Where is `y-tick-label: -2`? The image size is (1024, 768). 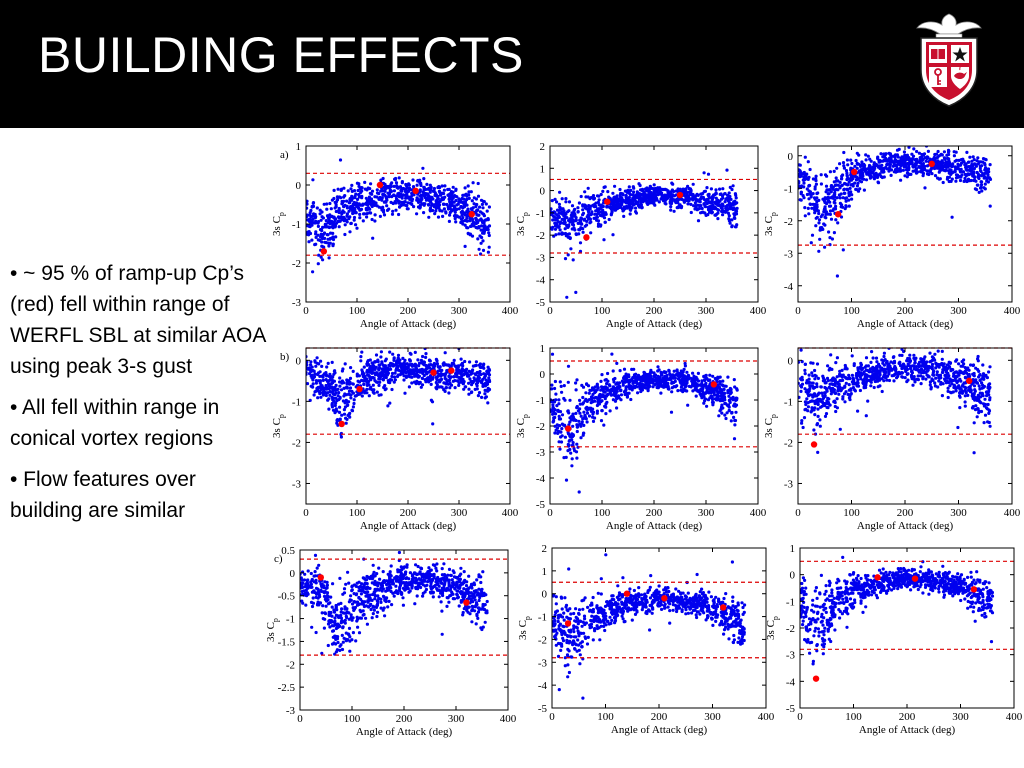 y-tick-label: -2 is located at coordinates (540, 427).